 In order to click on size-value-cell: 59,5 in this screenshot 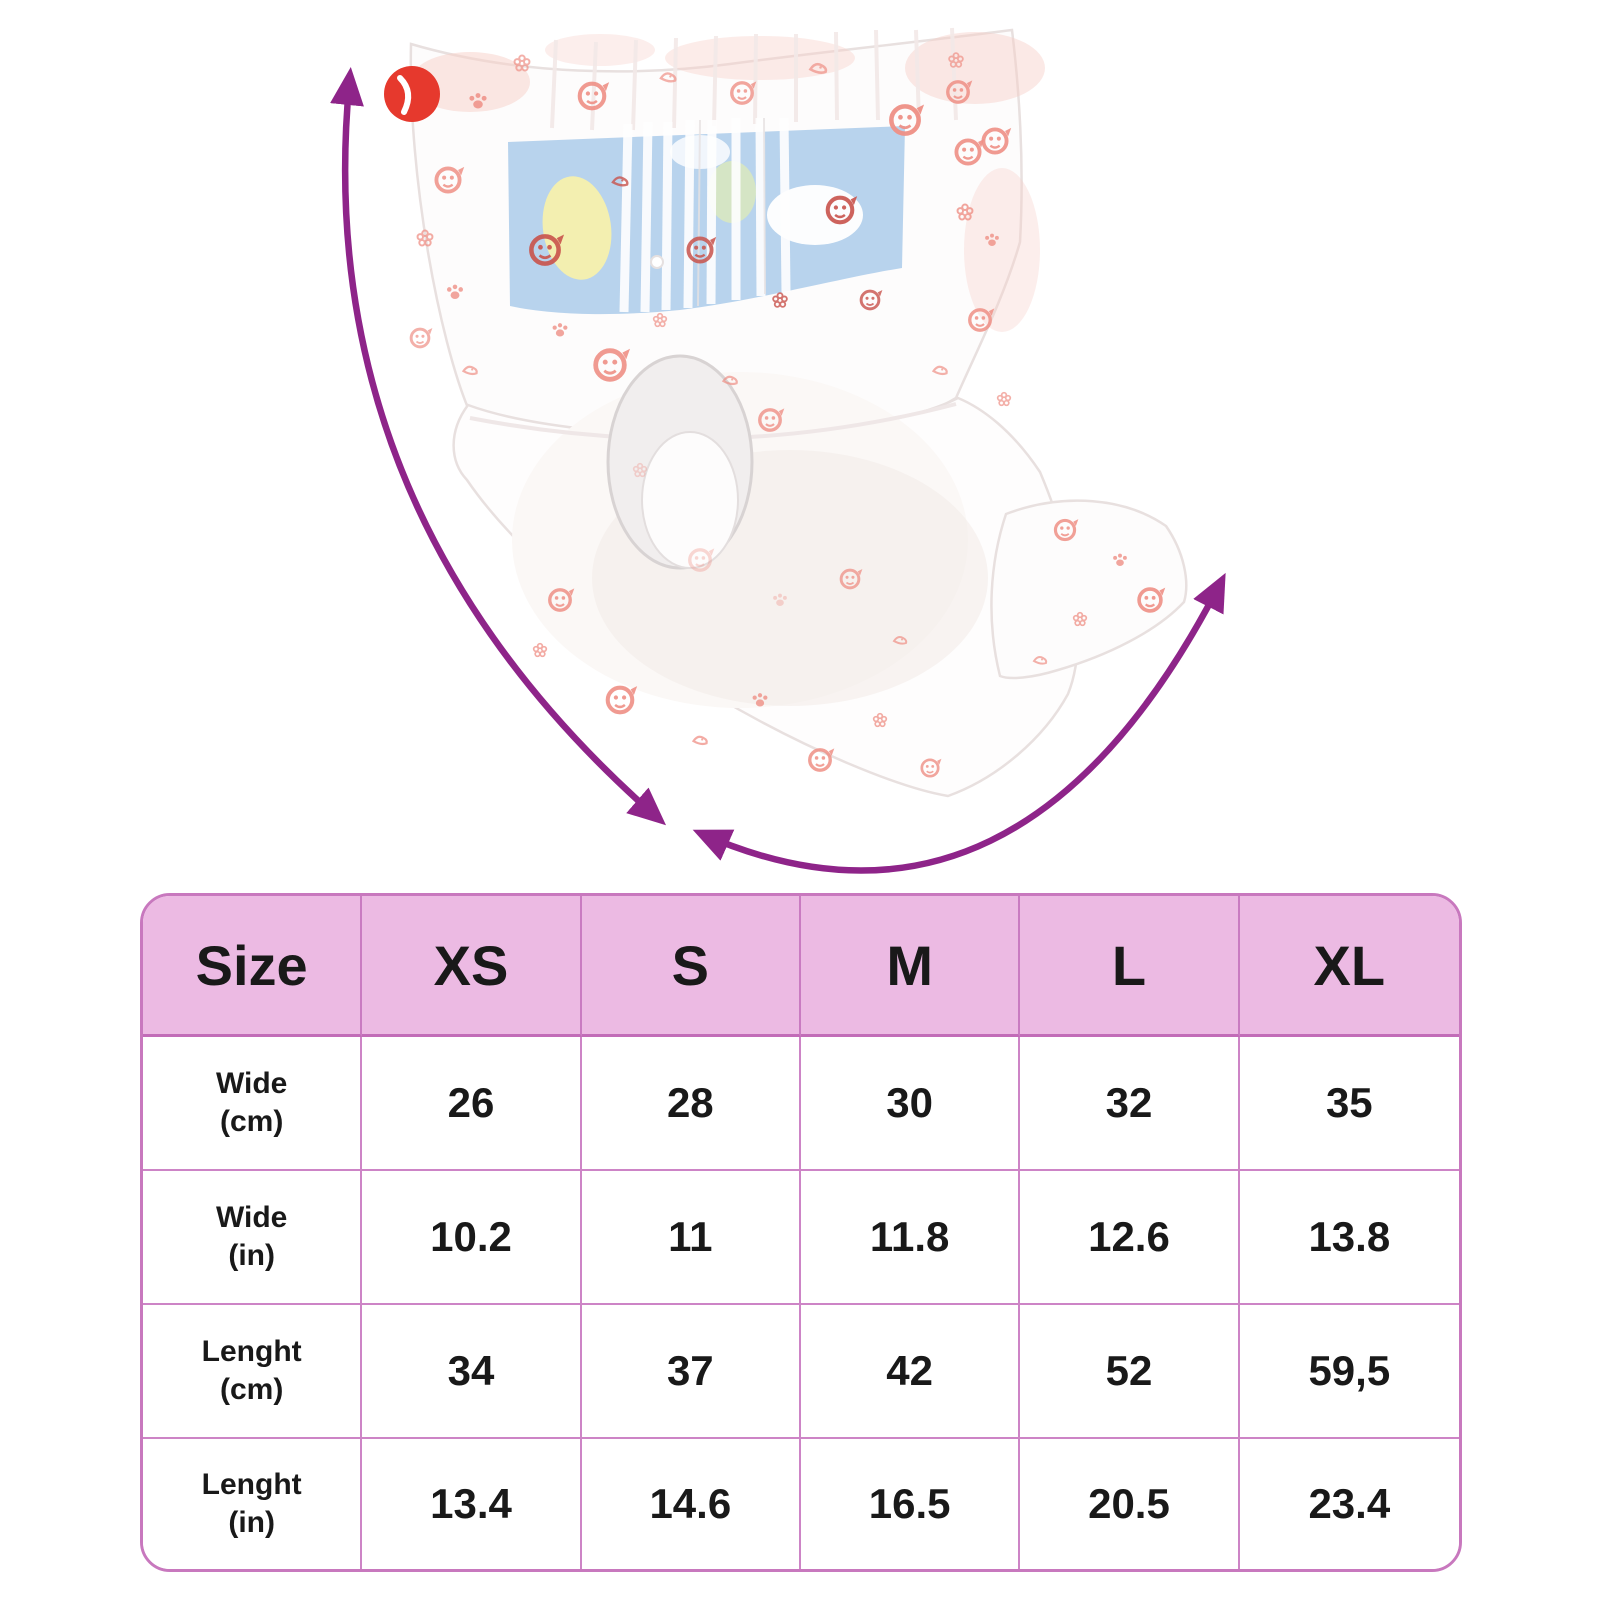, I will do `click(1349, 1371)`.